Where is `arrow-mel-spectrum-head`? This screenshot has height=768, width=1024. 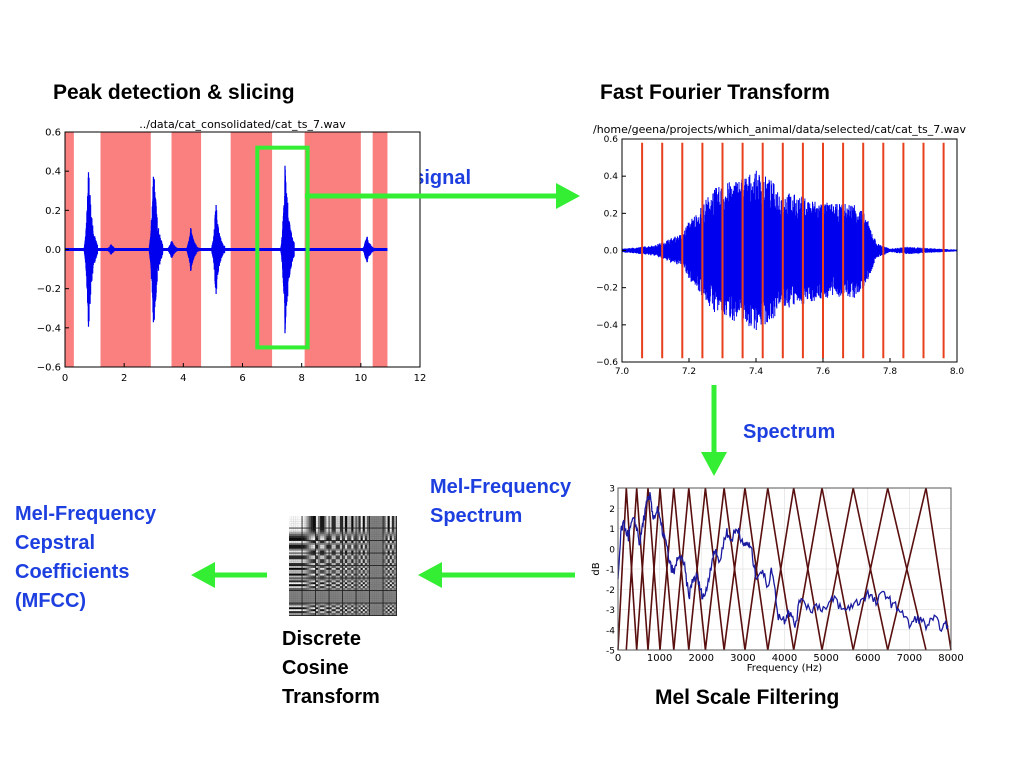 arrow-mel-spectrum-head is located at coordinates (430, 575).